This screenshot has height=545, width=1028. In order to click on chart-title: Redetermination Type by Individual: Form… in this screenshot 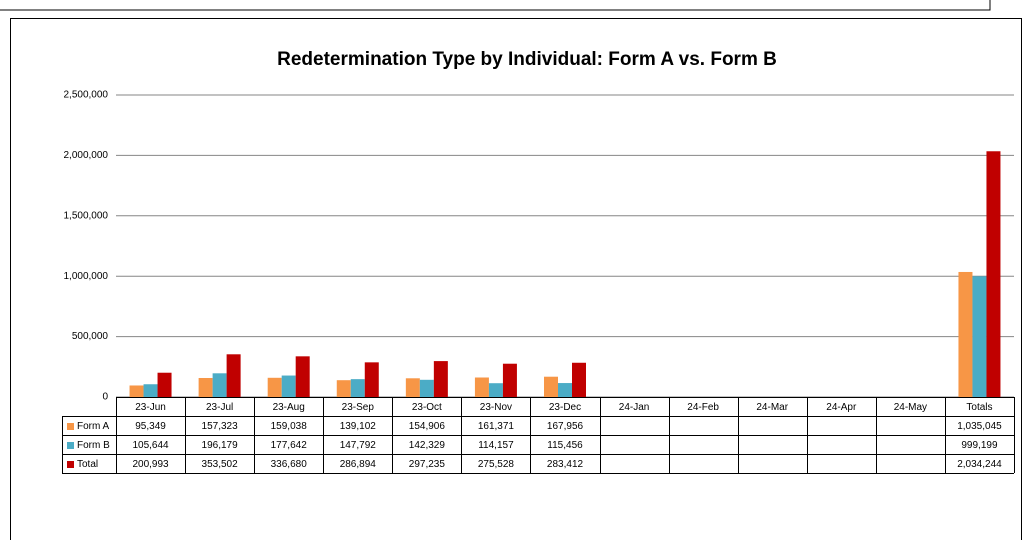, I will do `click(527, 59)`.